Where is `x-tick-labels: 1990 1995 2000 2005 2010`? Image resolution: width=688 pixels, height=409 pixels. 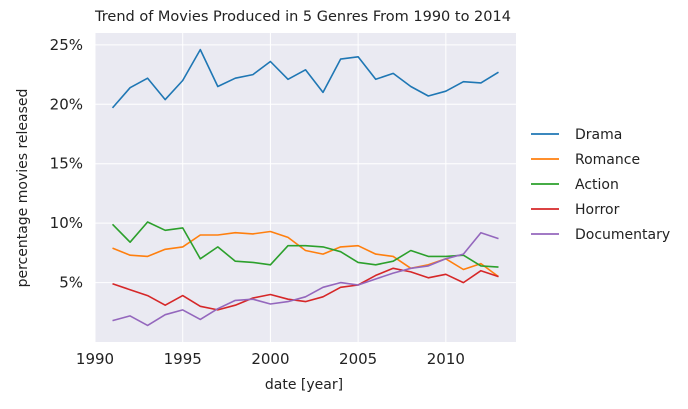
x-tick-labels: 1990 1995 2000 2005 2010 is located at coordinates (270, 359).